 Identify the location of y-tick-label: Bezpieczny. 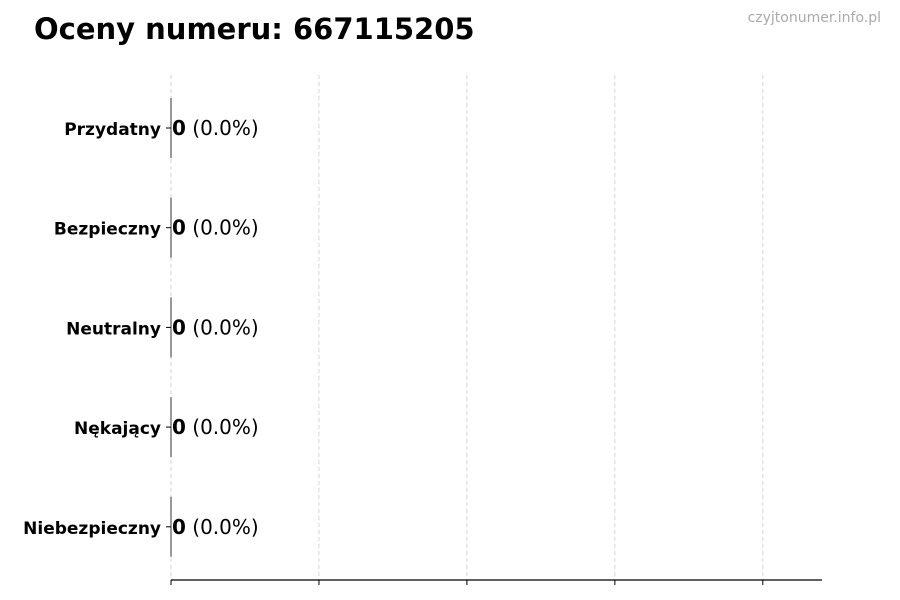
(107, 230).